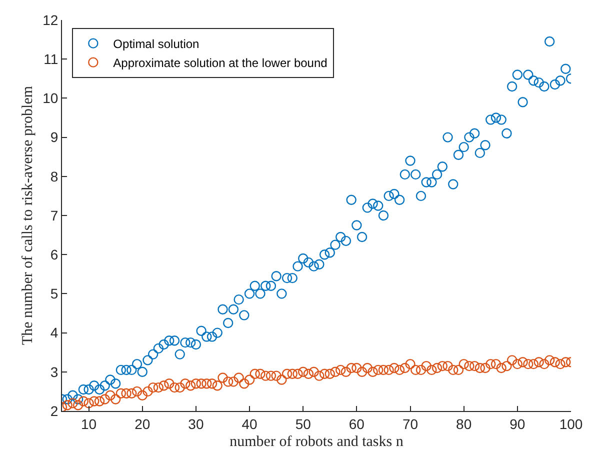 Image resolution: width=595 pixels, height=458 pixels. What do you see at coordinates (356, 424) in the screenshot?
I see `x-tick-label: 60` at bounding box center [356, 424].